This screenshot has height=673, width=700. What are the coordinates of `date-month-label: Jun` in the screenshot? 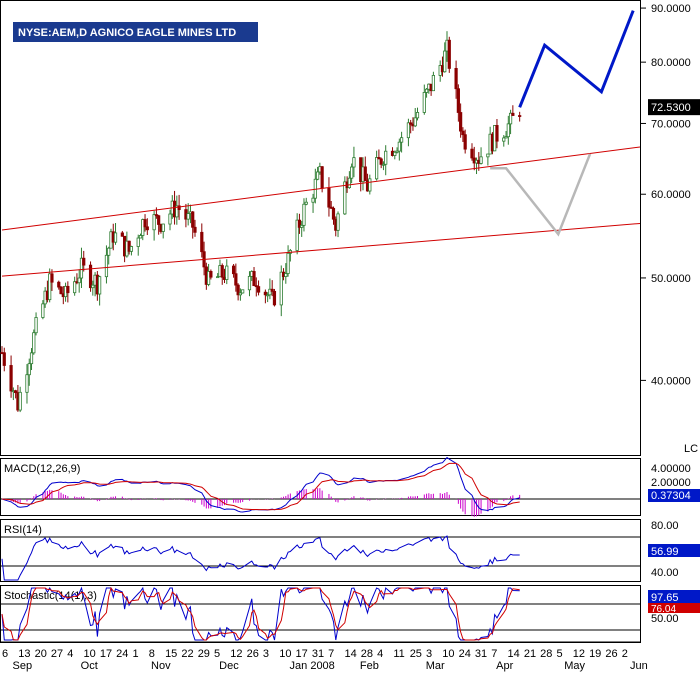 It's located at (639, 666).